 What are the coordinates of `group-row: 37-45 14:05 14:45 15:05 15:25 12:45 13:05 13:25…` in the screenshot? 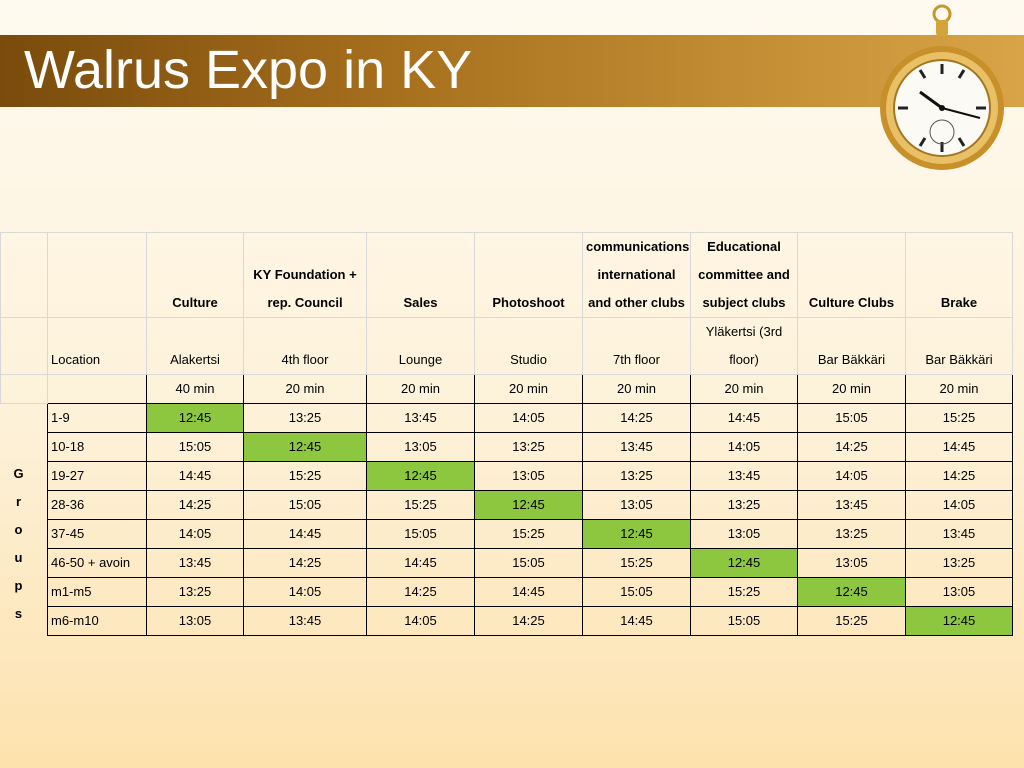 It's located at (507, 534).